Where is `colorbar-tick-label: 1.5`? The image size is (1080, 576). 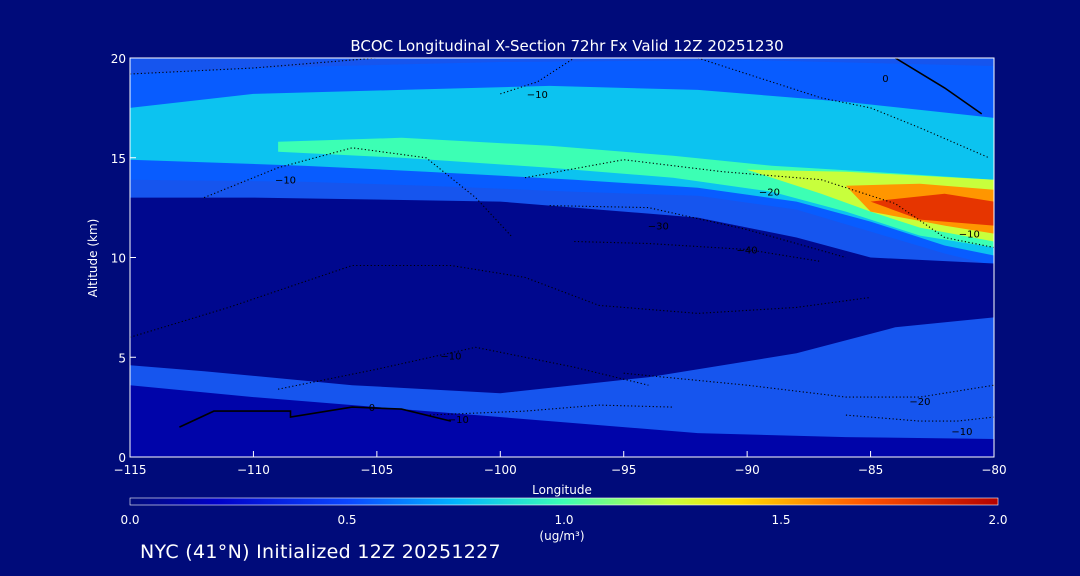 colorbar-tick-label: 1.5 is located at coordinates (780, 520).